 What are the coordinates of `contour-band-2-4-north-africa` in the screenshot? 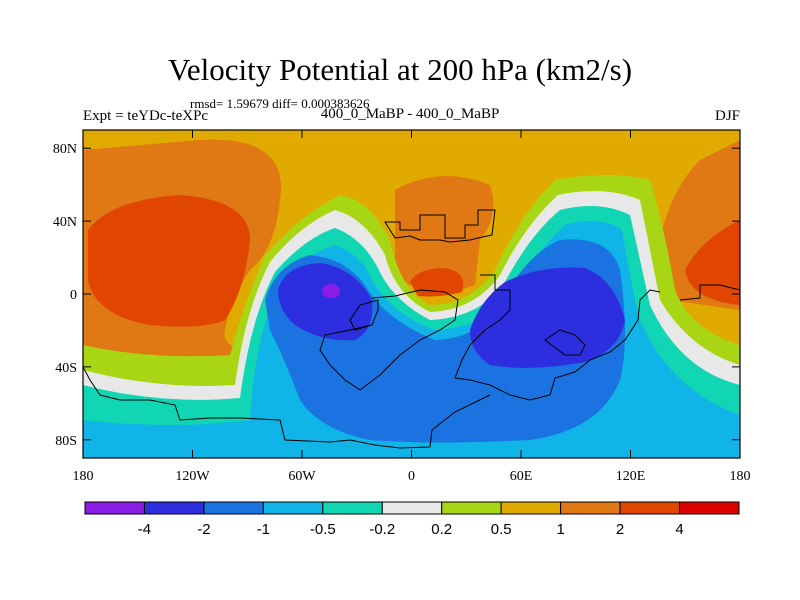 It's located at (444, 234).